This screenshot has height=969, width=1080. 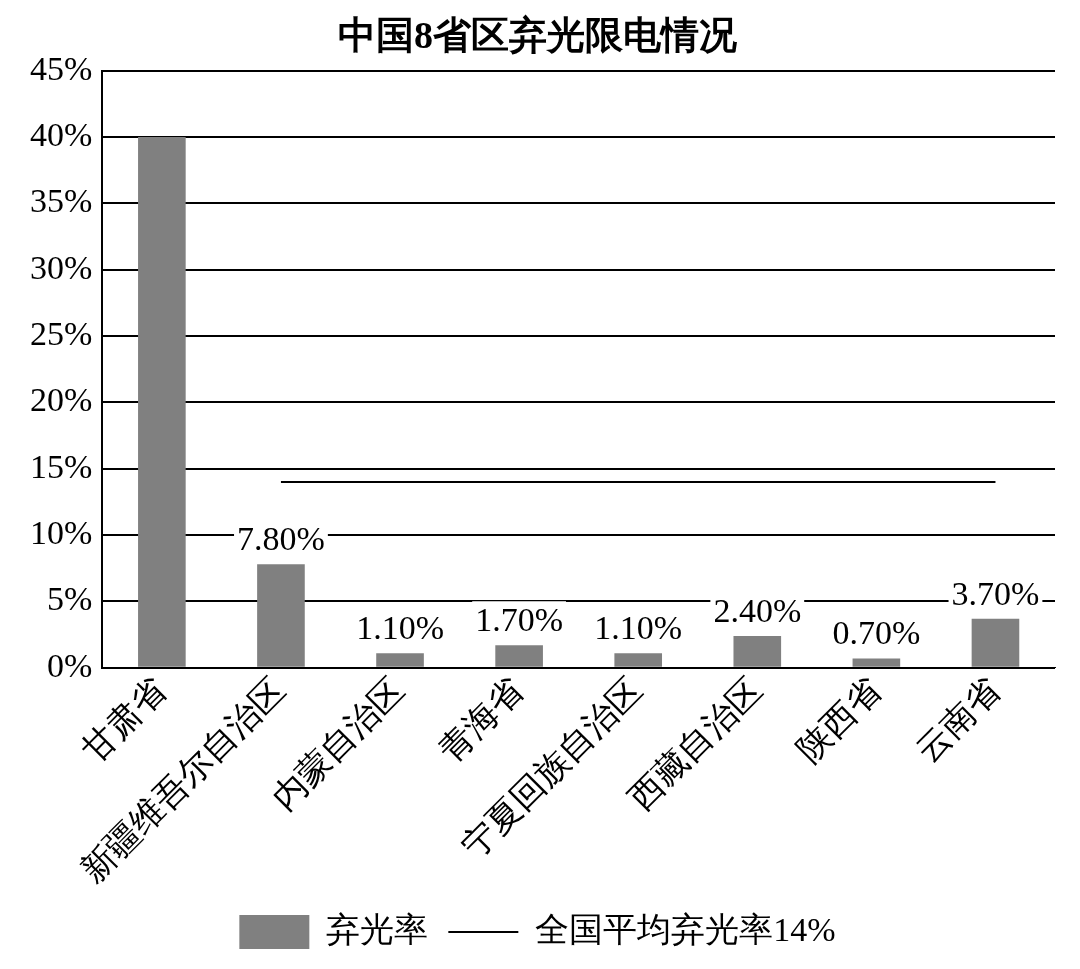 What do you see at coordinates (537, 34) in the screenshot?
I see `chart-title: 中国8省区弃光限电情况` at bounding box center [537, 34].